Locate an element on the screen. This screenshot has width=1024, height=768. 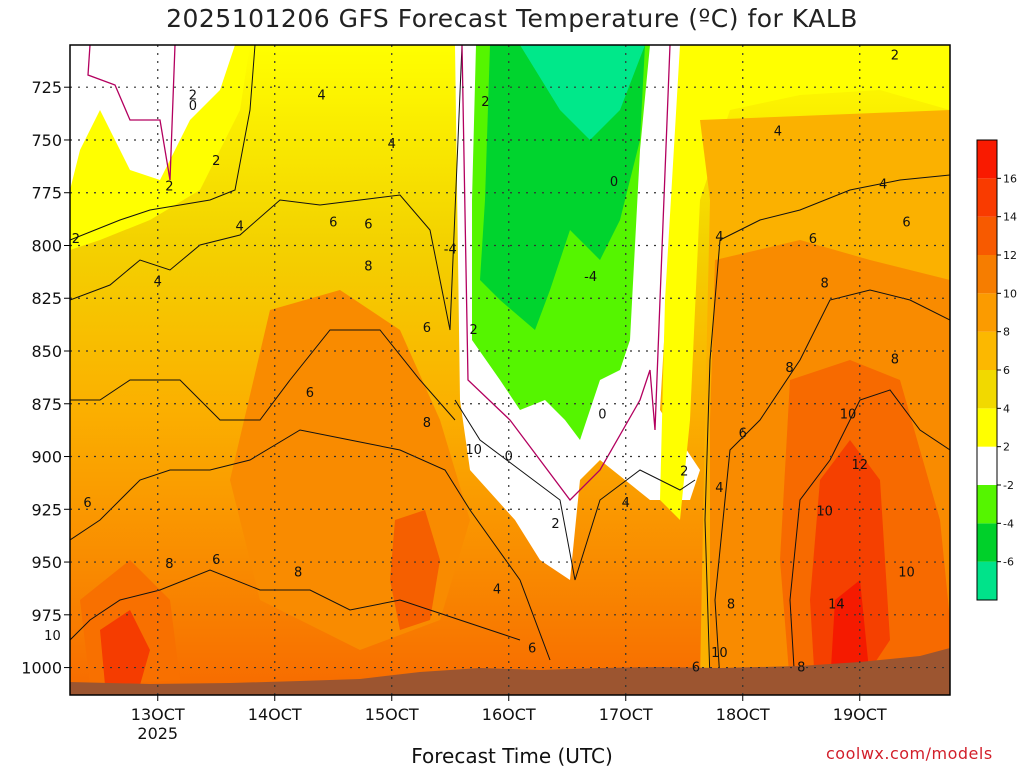
colorbar: -6 -4 -2 2 4 6 8 10 12 14 16 is located at coordinates (996, 370).